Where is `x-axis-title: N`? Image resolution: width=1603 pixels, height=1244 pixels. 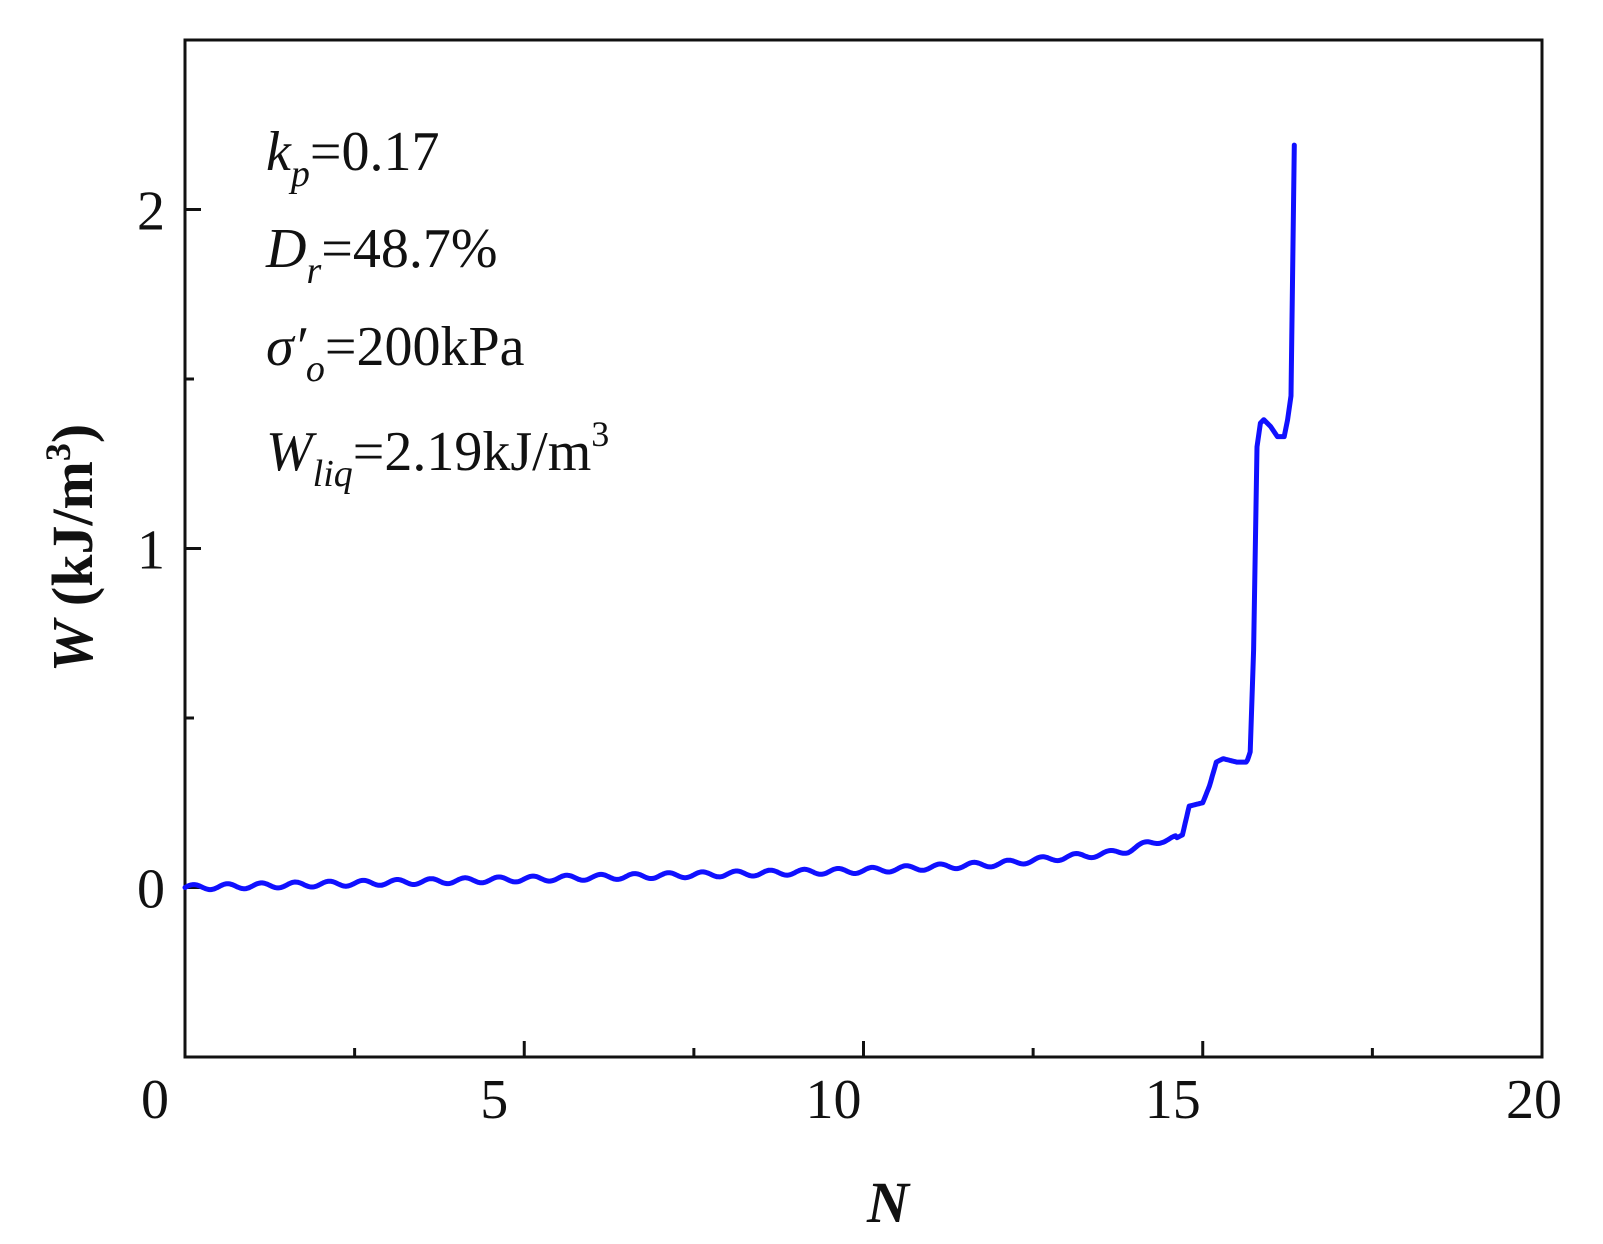
x-axis-title: N is located at coordinates (888, 1202).